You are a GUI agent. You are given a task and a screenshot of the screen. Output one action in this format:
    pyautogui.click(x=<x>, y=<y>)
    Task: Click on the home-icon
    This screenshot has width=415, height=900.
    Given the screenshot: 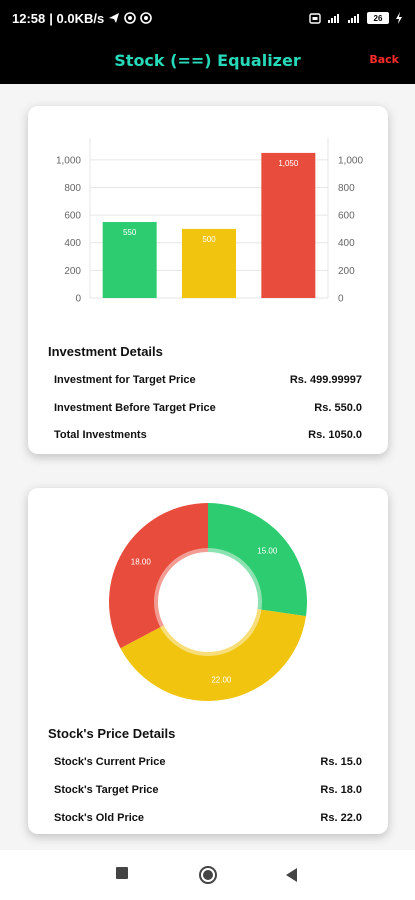 What is the action you would take?
    pyautogui.click(x=208, y=875)
    